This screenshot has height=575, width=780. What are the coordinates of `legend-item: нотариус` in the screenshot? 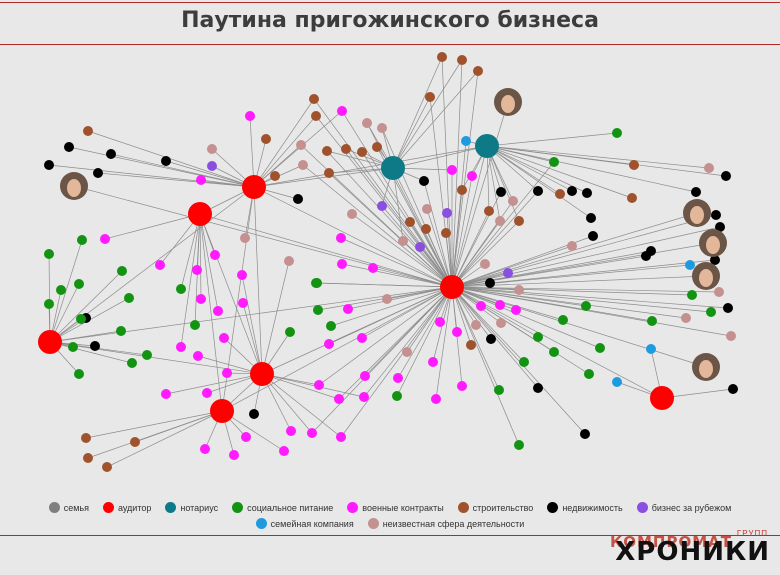 It's located at (191, 507).